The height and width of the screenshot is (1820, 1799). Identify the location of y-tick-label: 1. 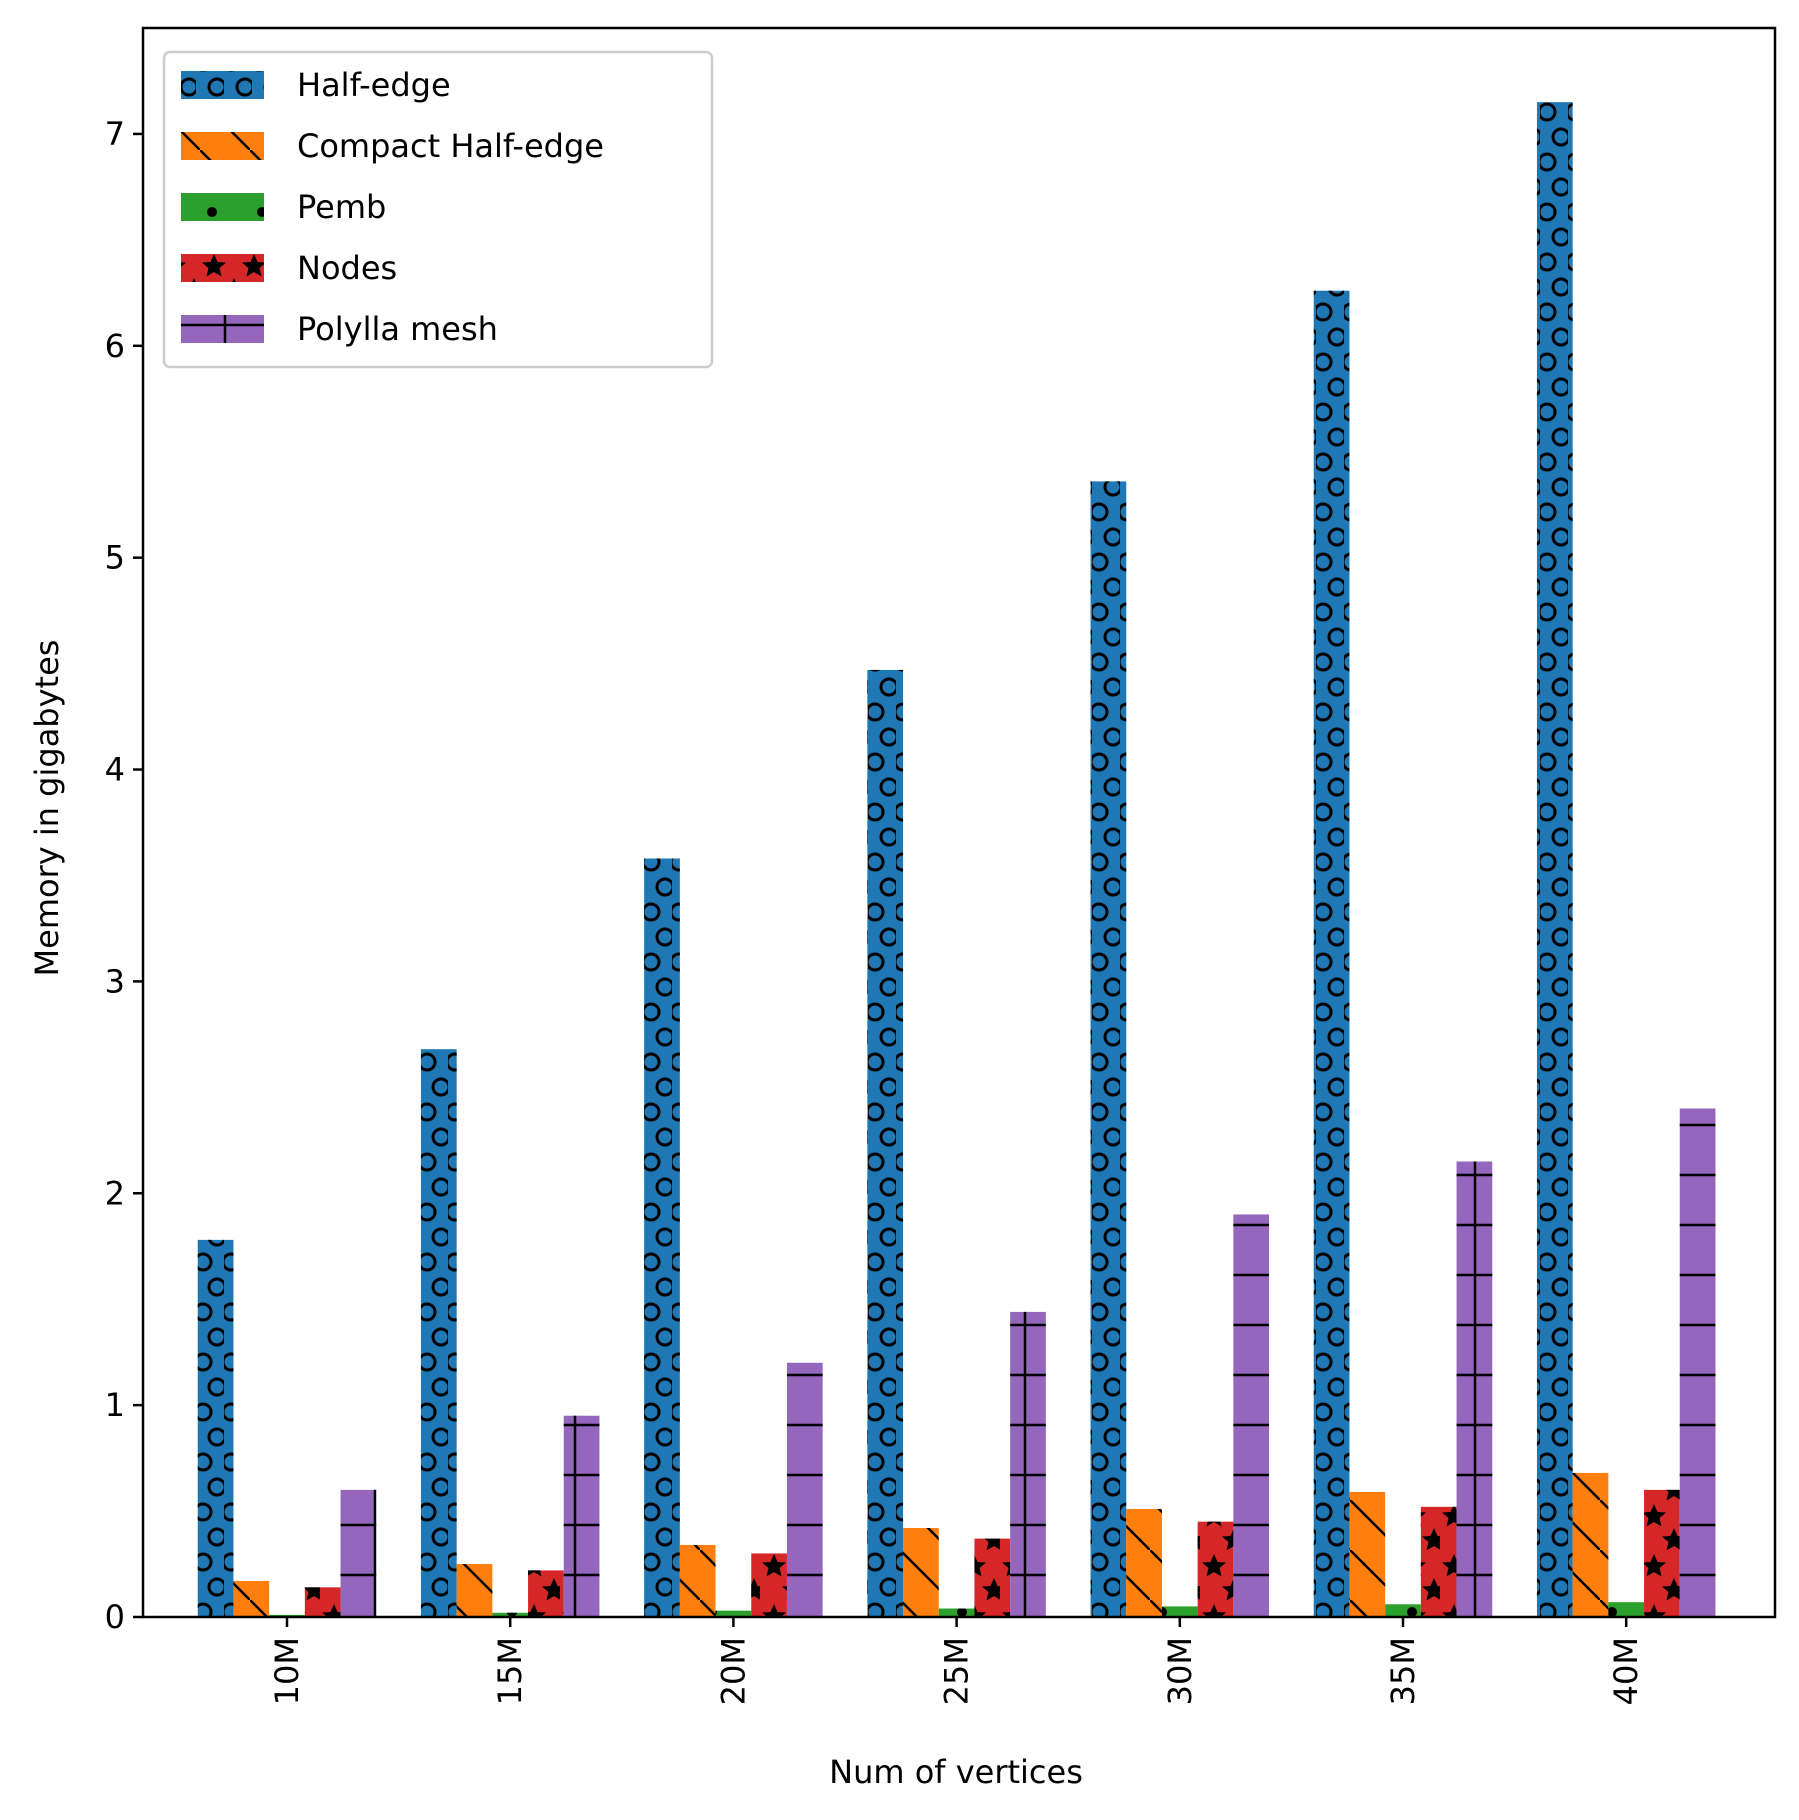
(115, 1405).